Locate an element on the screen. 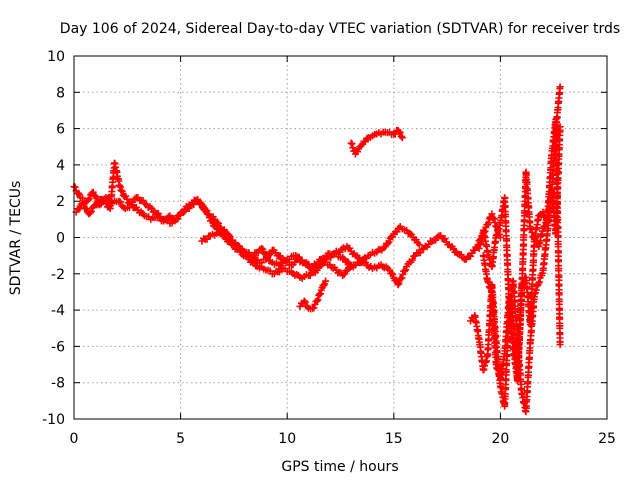 The image size is (640, 484). y-tick-label: -8 is located at coordinates (58, 384).